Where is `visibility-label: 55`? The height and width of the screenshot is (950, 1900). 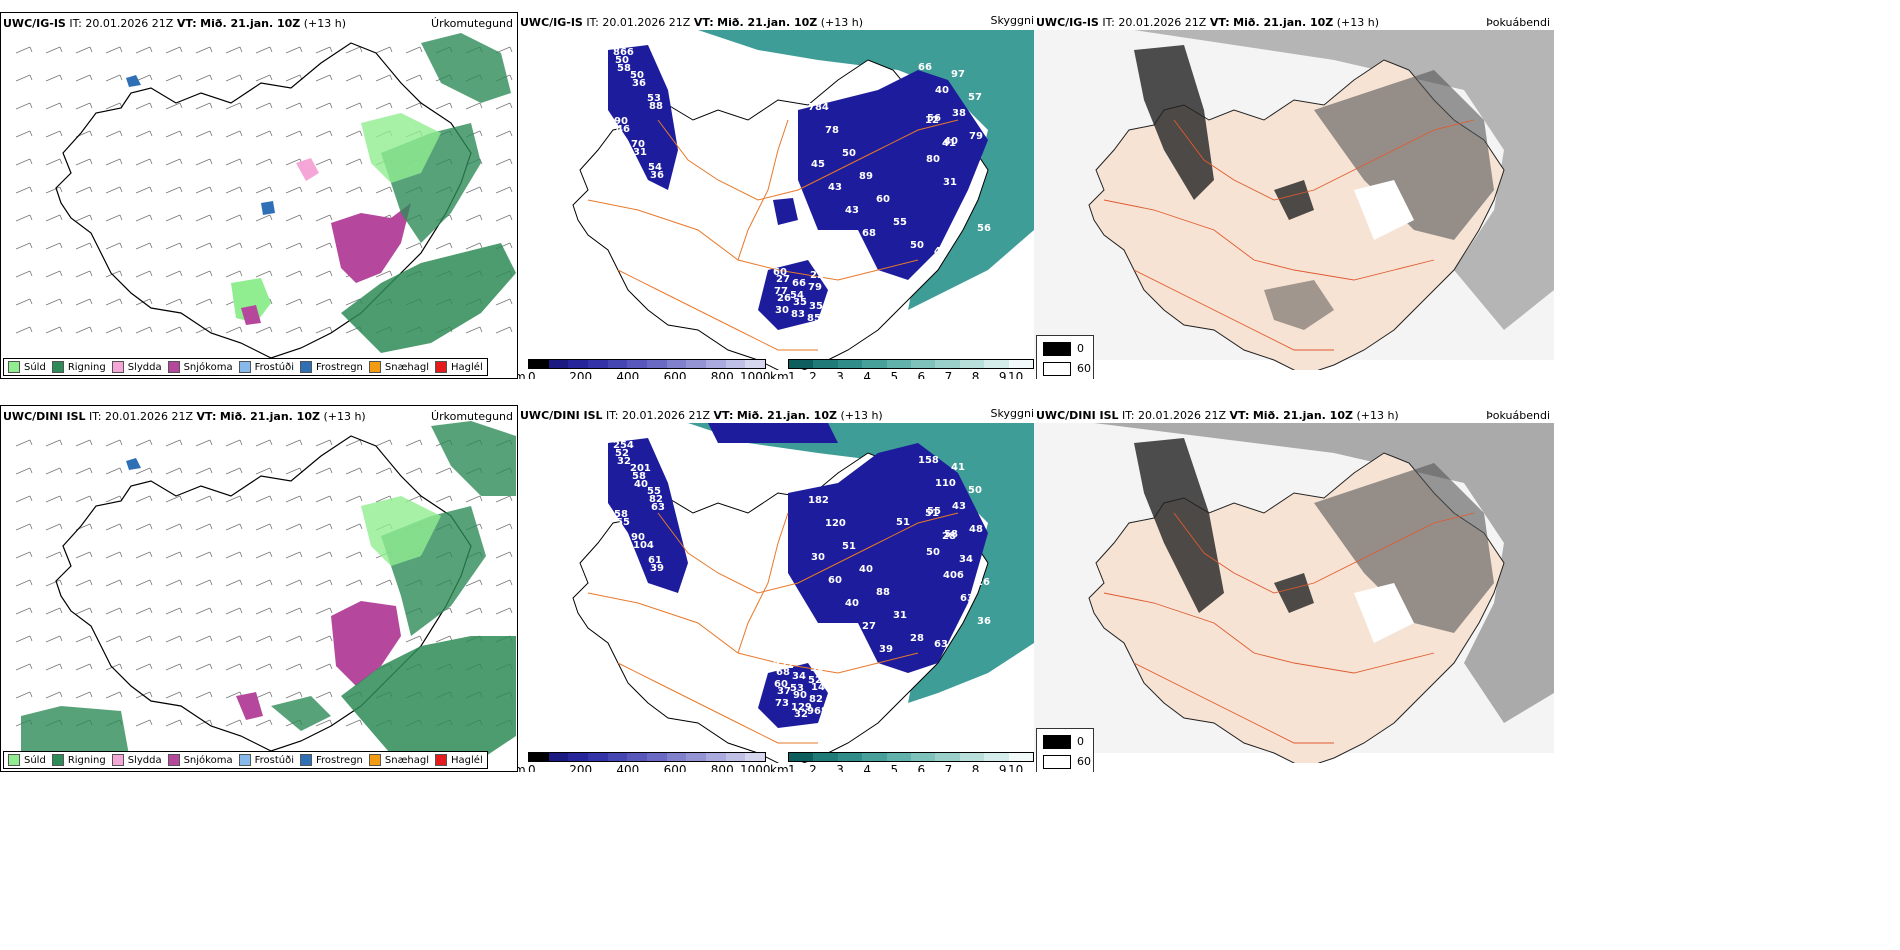 visibility-label: 55 is located at coordinates (900, 222).